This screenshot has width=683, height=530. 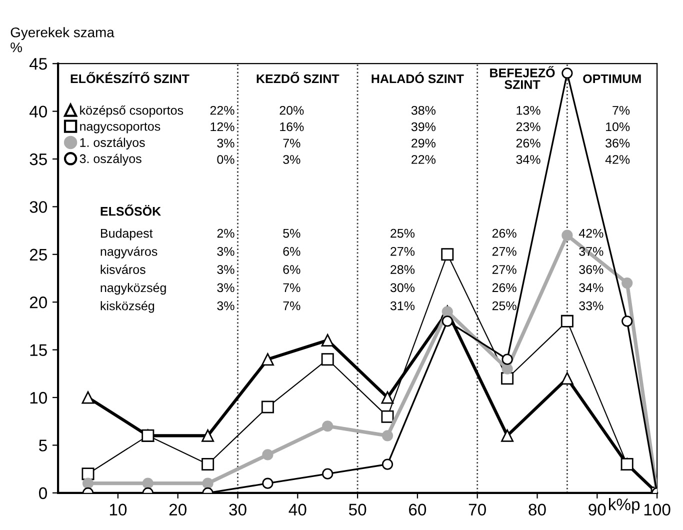 What do you see at coordinates (130, 210) in the screenshot?
I see `annotation: ELSŐSÖK` at bounding box center [130, 210].